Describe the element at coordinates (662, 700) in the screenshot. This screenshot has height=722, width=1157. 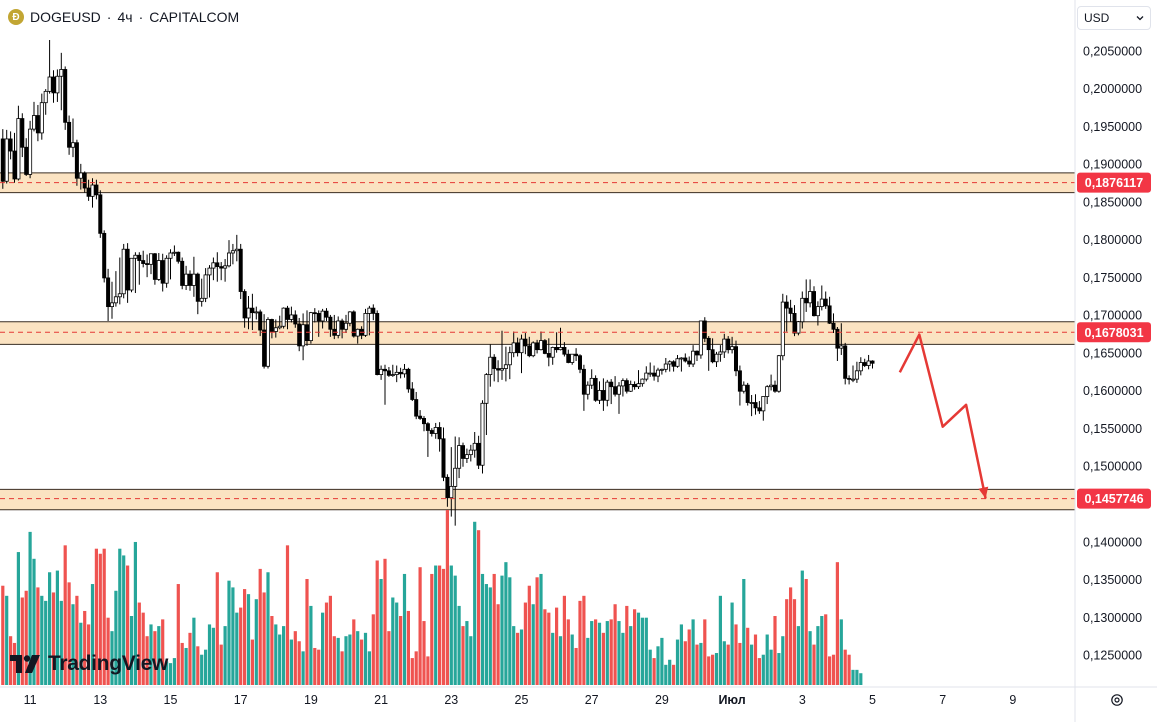
I see `time-tick-label: 29` at that location.